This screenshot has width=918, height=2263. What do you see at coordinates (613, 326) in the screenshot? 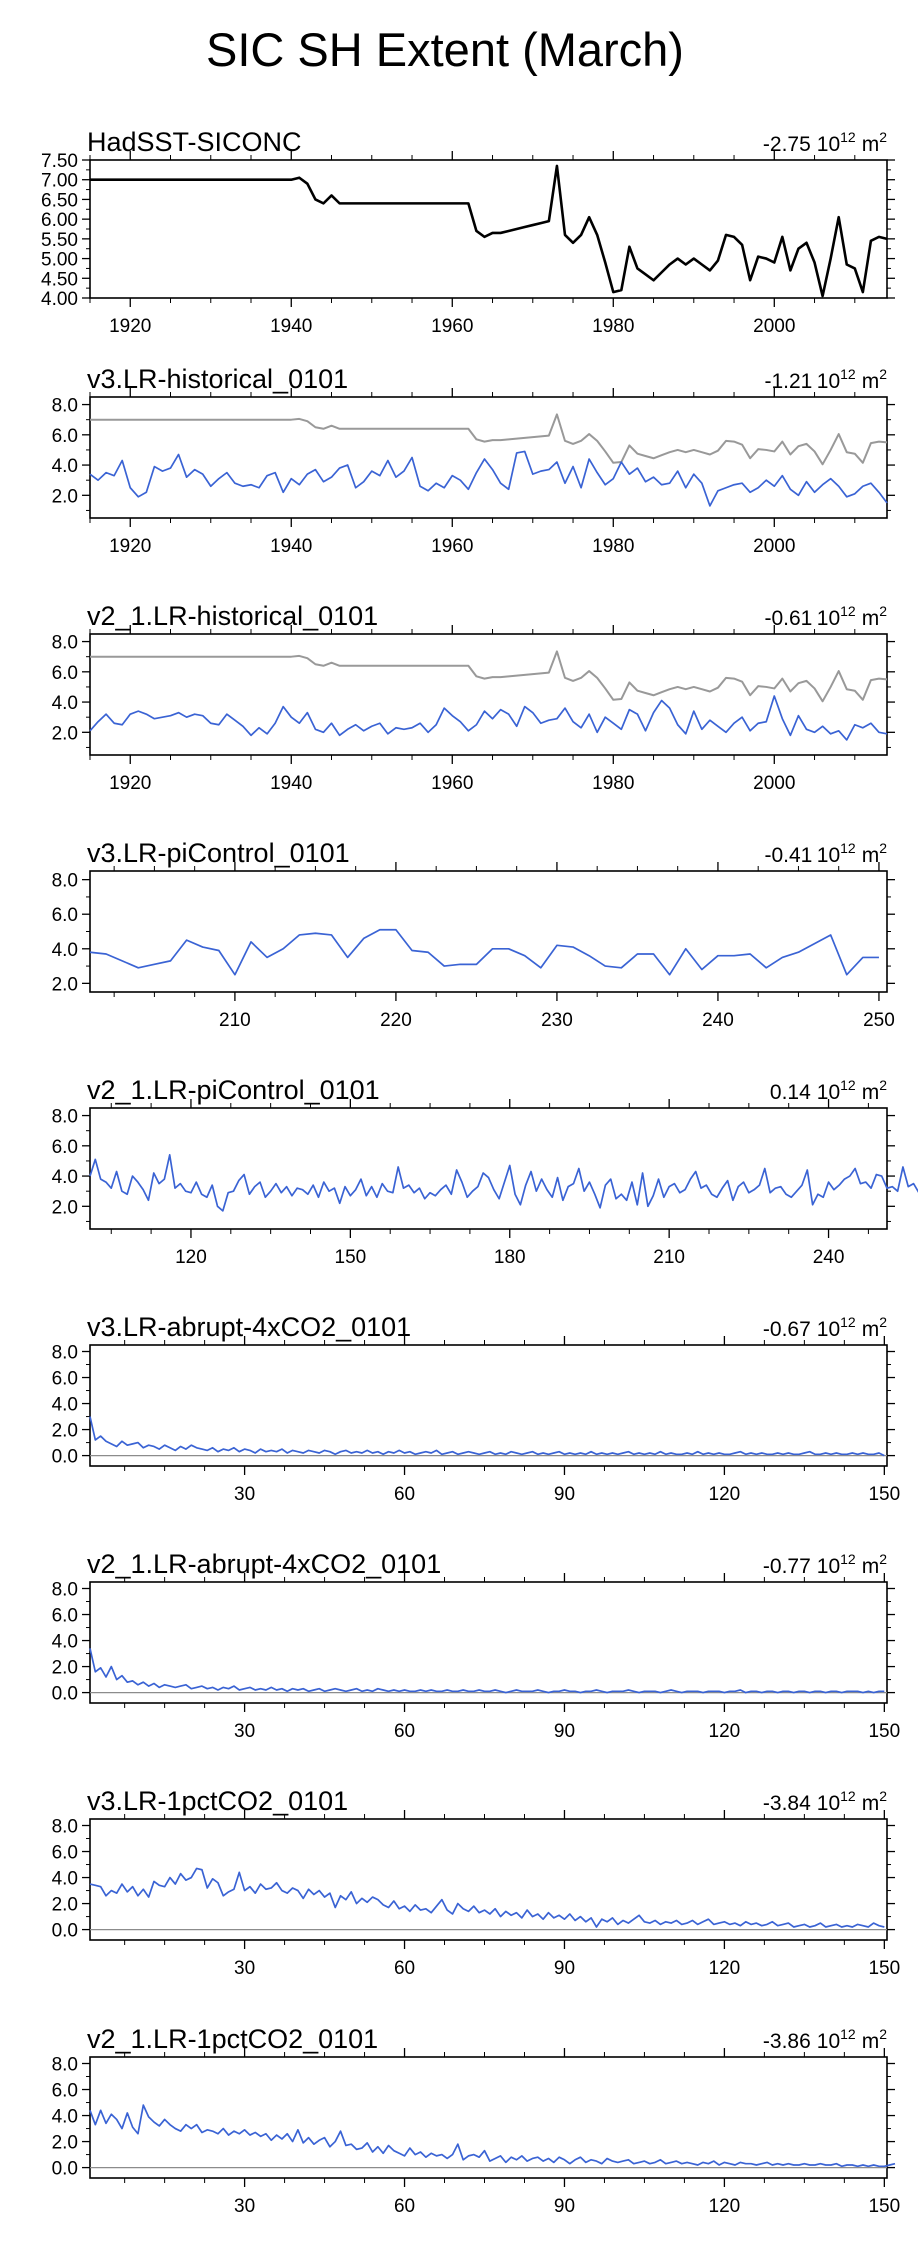
I see `x-tick-label: 1980` at bounding box center [613, 326].